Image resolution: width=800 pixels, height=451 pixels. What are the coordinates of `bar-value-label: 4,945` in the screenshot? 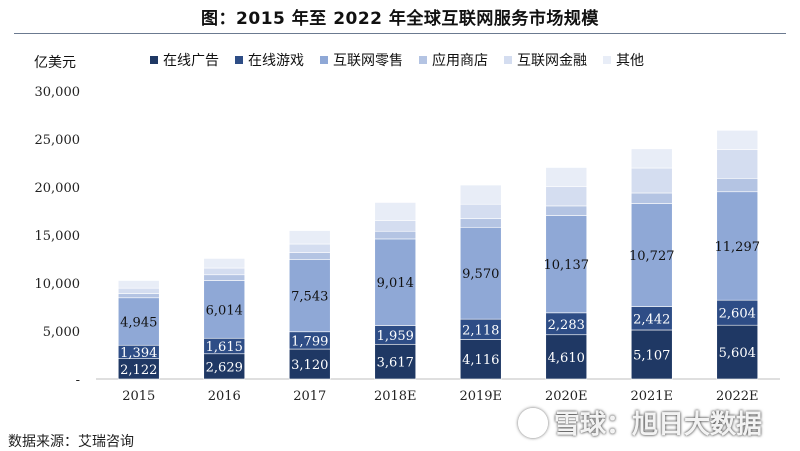 It's located at (138, 323).